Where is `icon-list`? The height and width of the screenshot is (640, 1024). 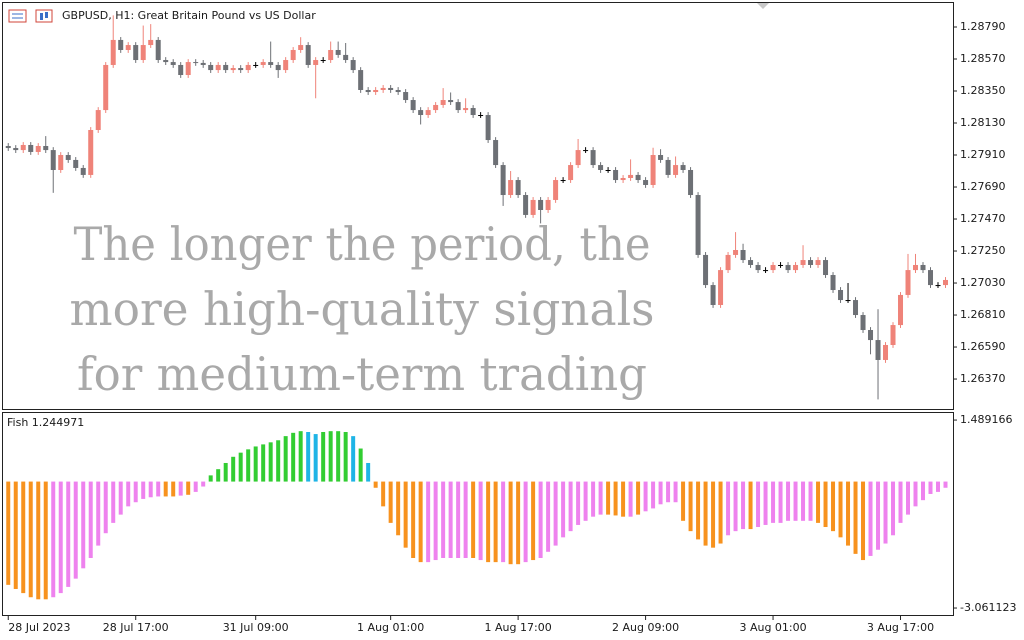
icon-list is located at coordinates (17, 16).